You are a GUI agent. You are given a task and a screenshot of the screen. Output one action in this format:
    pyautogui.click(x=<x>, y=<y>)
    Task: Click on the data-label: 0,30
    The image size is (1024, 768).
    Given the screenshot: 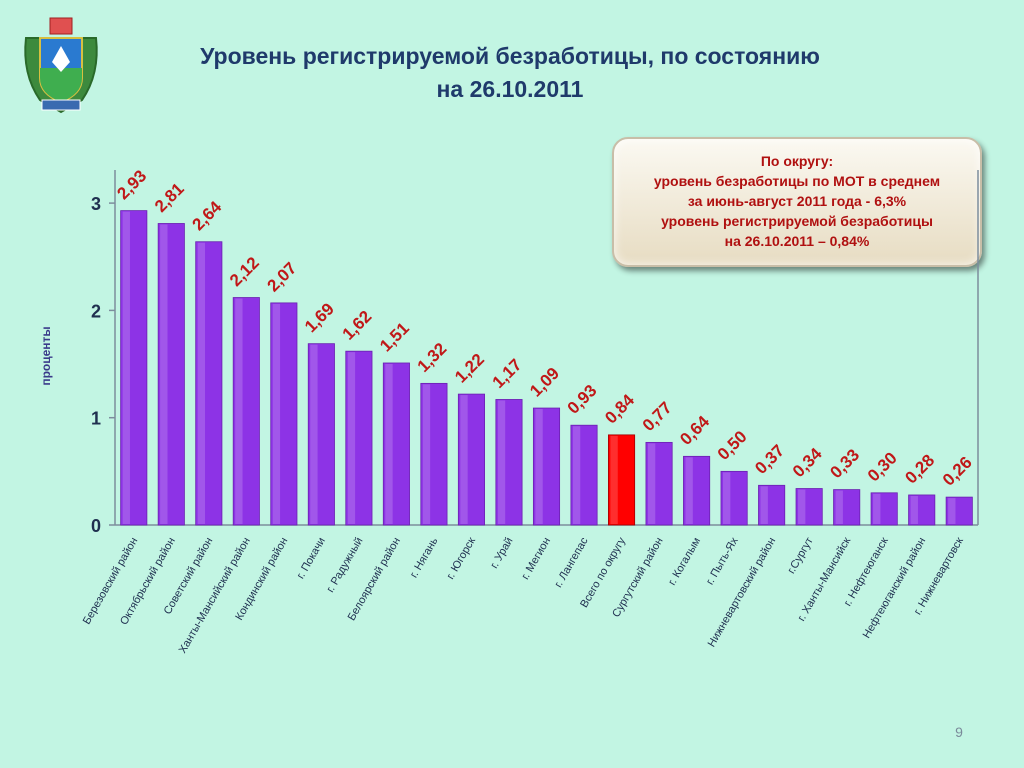 What is the action you would take?
    pyautogui.click(x=882, y=467)
    